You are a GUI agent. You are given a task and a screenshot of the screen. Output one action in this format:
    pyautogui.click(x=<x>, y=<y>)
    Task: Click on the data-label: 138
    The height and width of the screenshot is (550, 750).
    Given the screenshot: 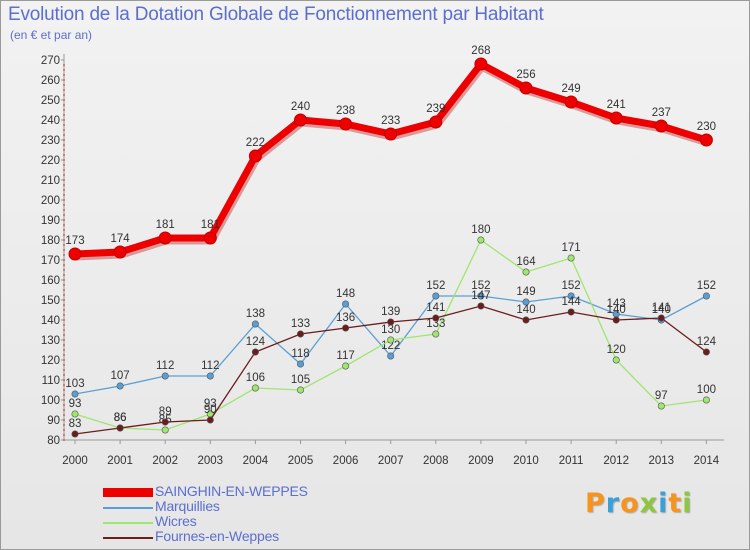 What is the action you would take?
    pyautogui.click(x=255, y=314)
    